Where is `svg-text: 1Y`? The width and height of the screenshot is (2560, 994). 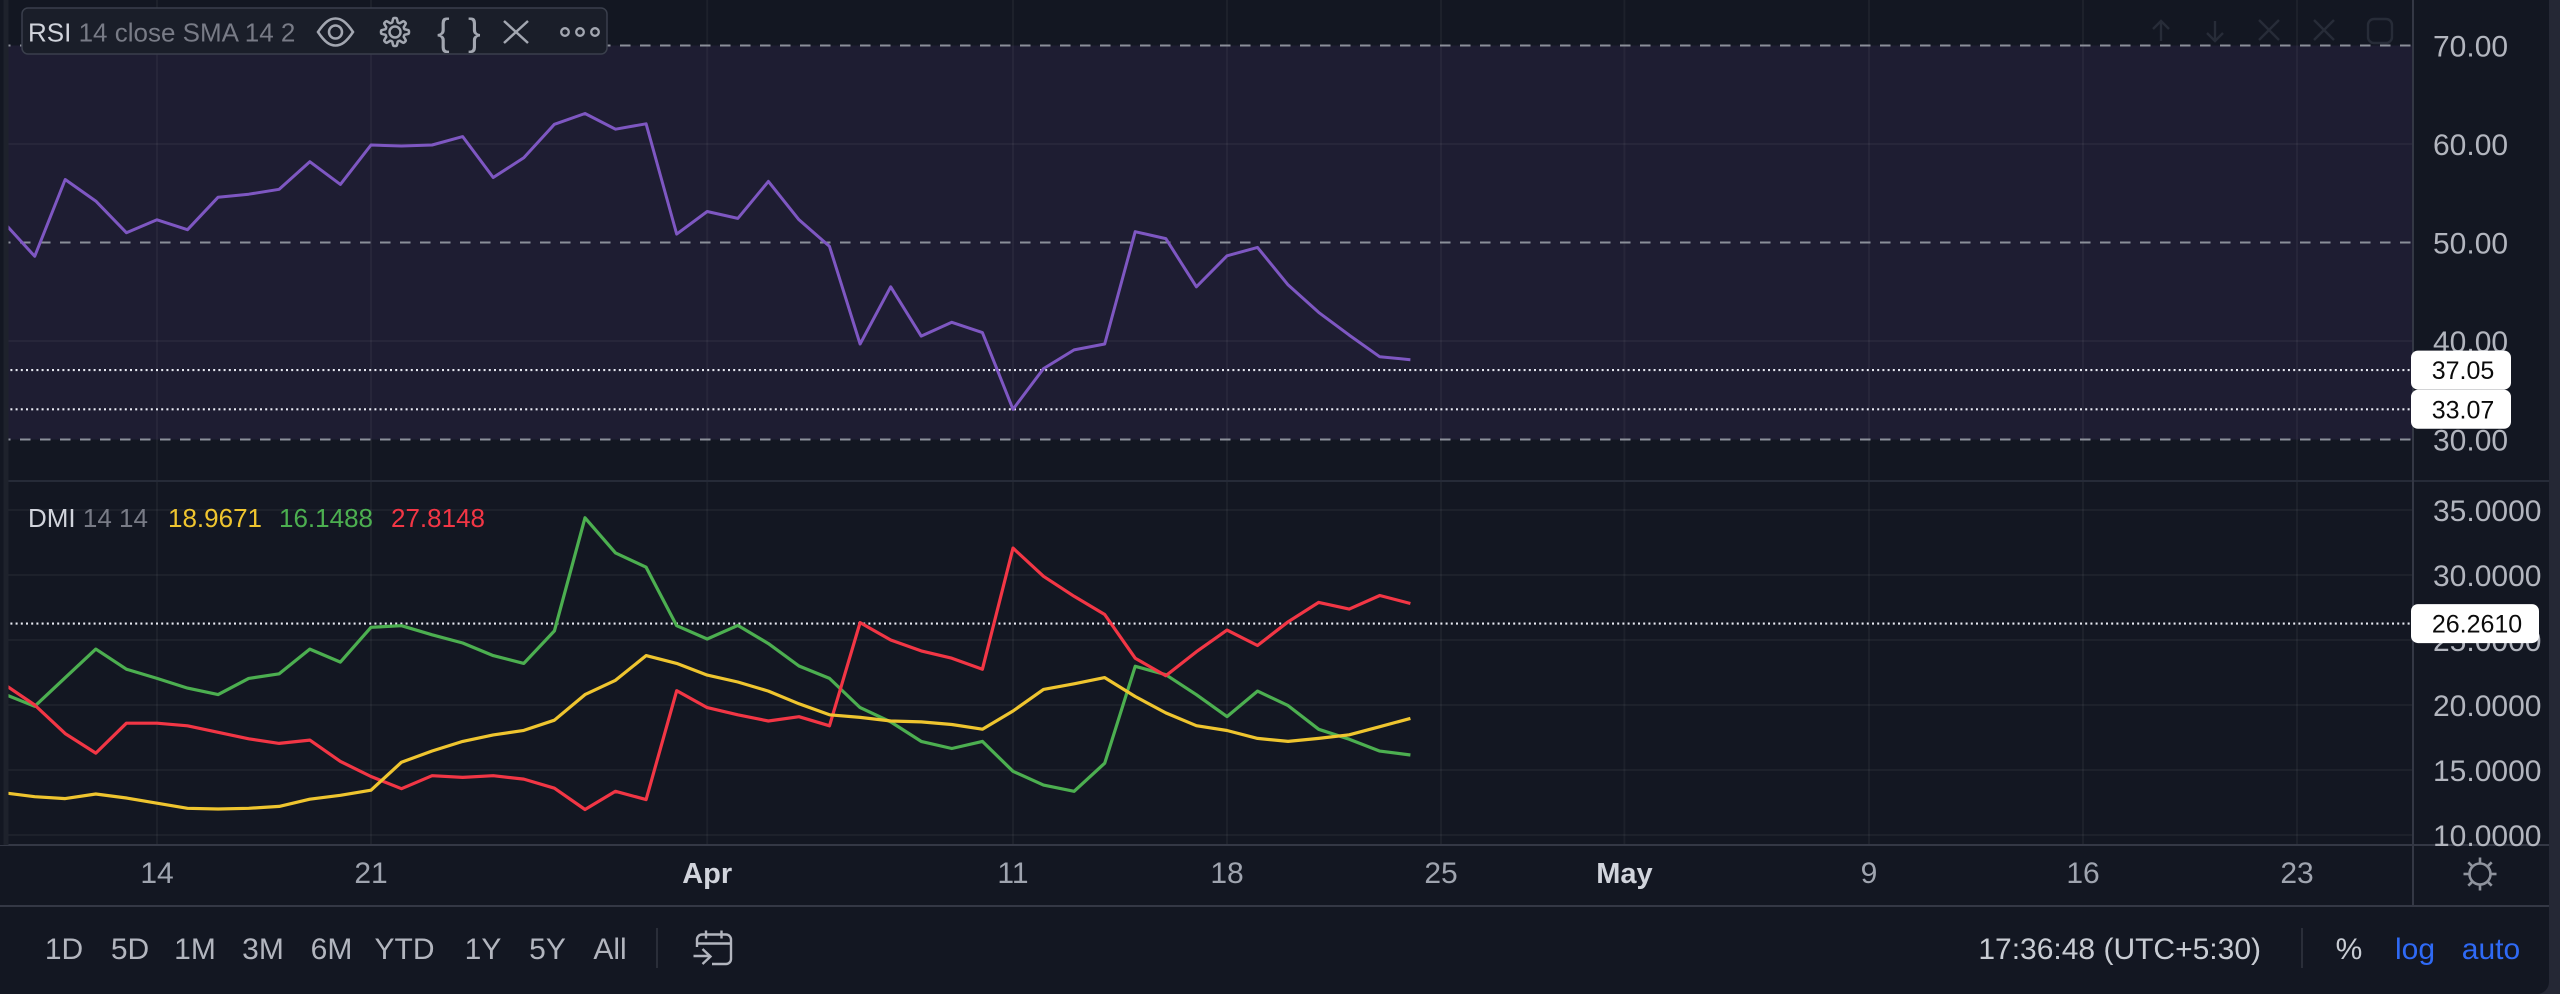 svg-text: 1Y is located at coordinates (483, 949).